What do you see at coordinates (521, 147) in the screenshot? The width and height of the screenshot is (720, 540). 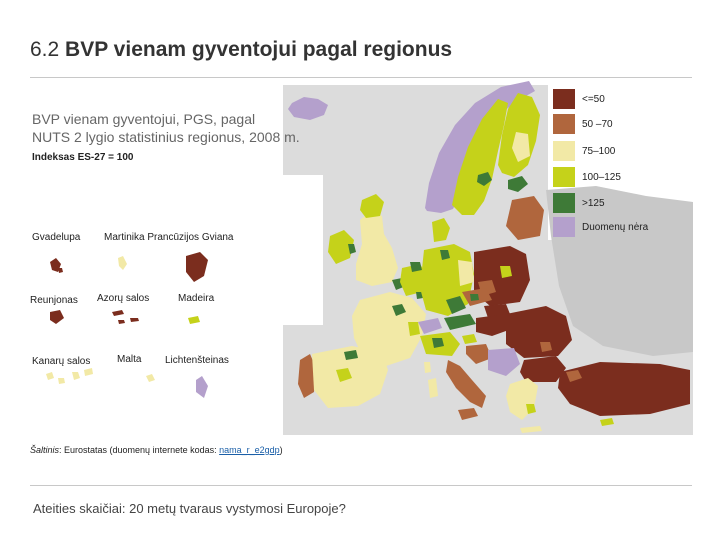 I see `region-finland-east` at bounding box center [521, 147].